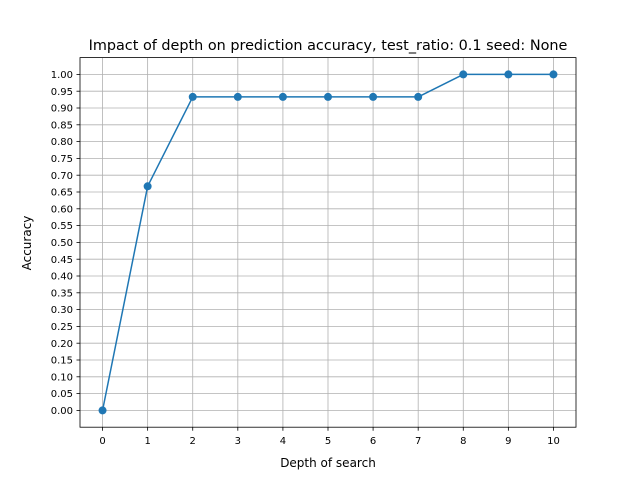 This screenshot has width=640, height=484. Describe the element at coordinates (62, 293) in the screenshot. I see `y-tick-label: 0.35` at that location.